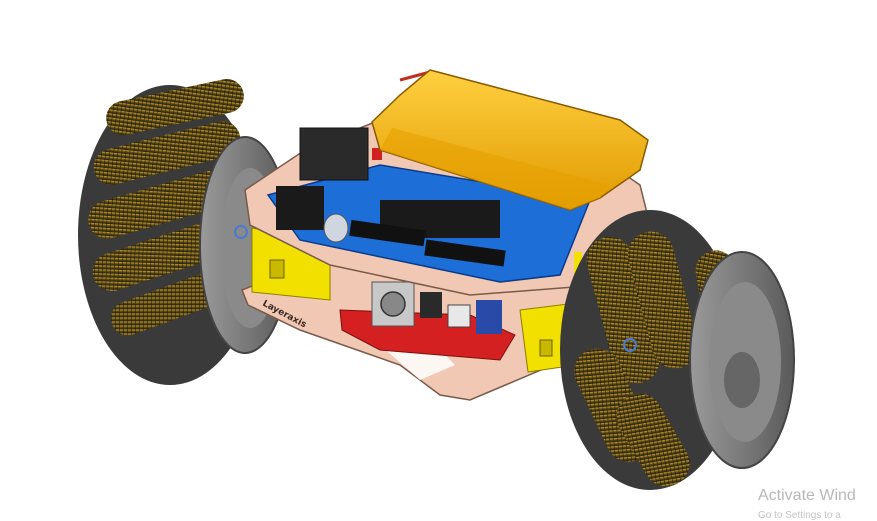 This screenshot has width=877, height=521. What do you see at coordinates (387, 233) in the screenshot?
I see `header-pins-left` at bounding box center [387, 233].